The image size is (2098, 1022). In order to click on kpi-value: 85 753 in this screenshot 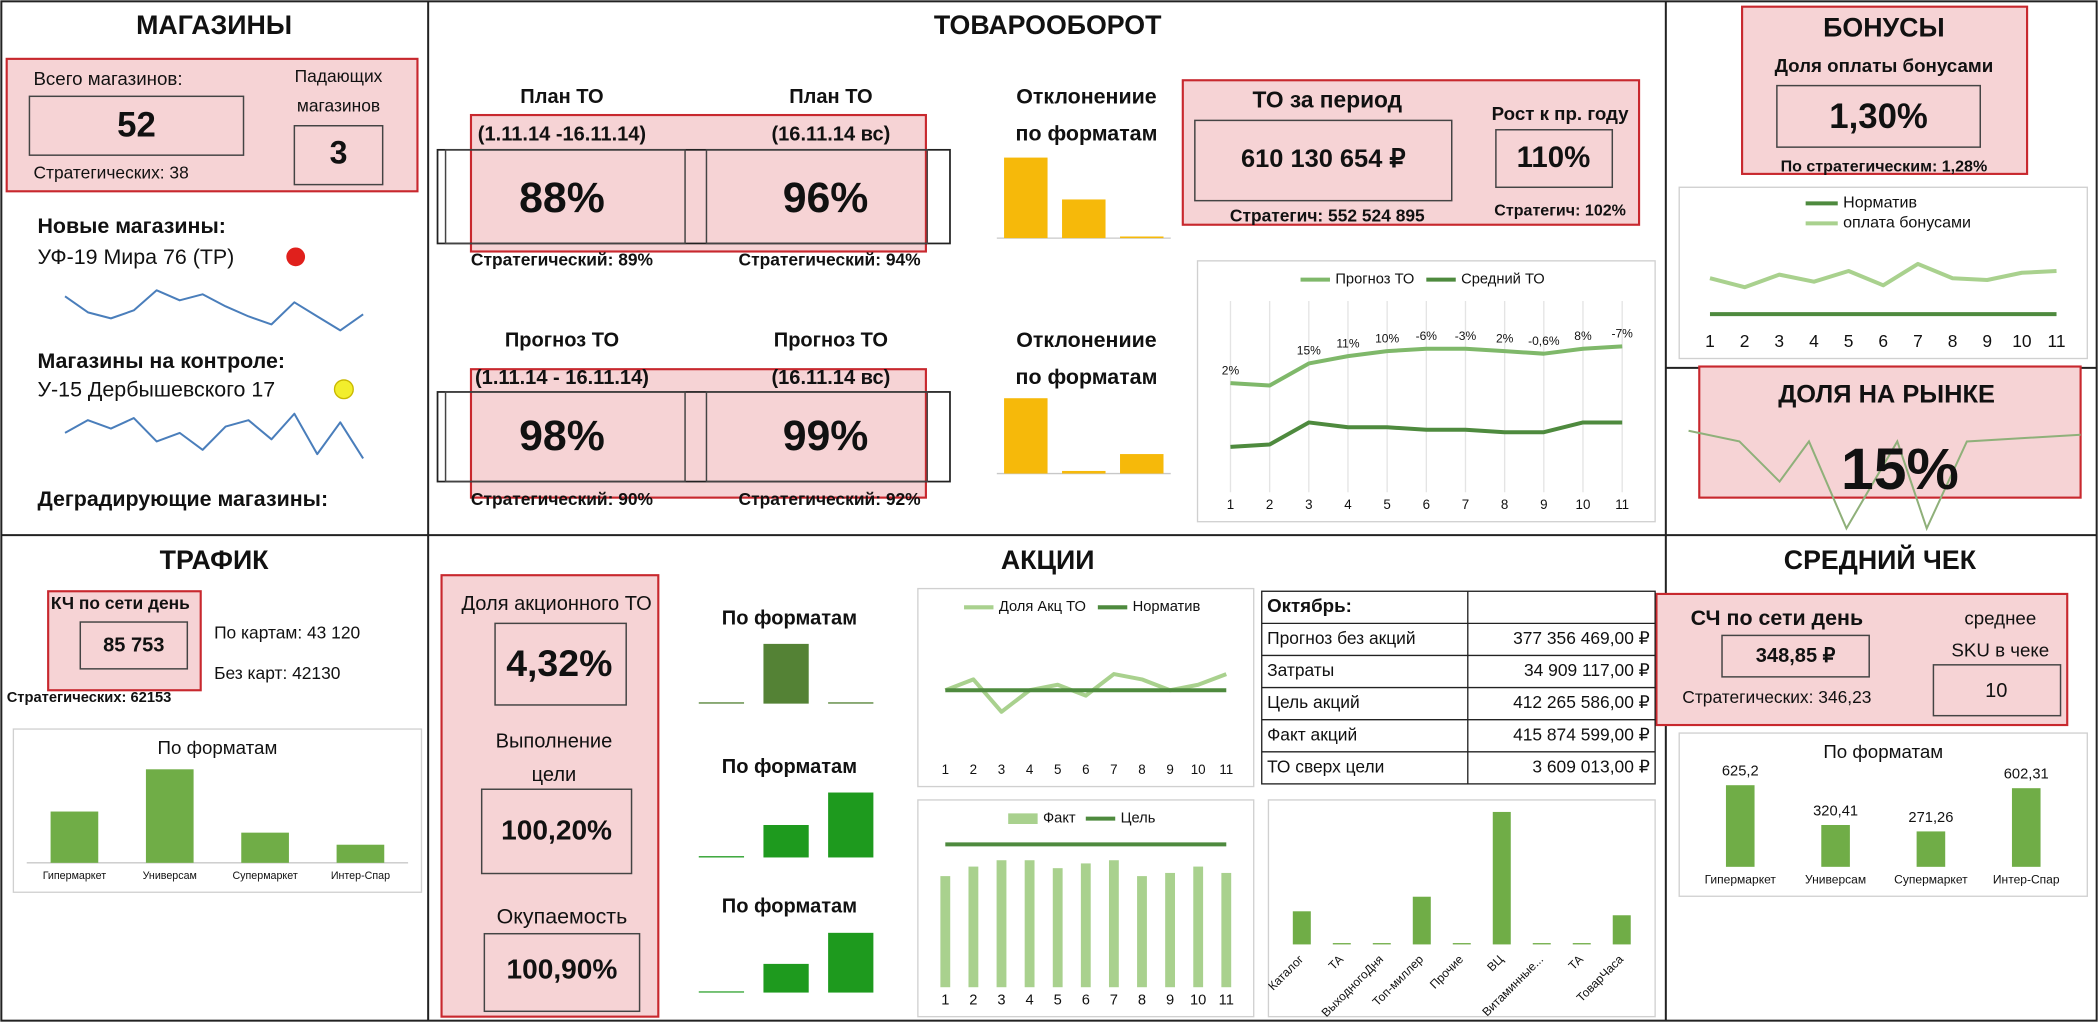, I will do `click(133, 645)`.